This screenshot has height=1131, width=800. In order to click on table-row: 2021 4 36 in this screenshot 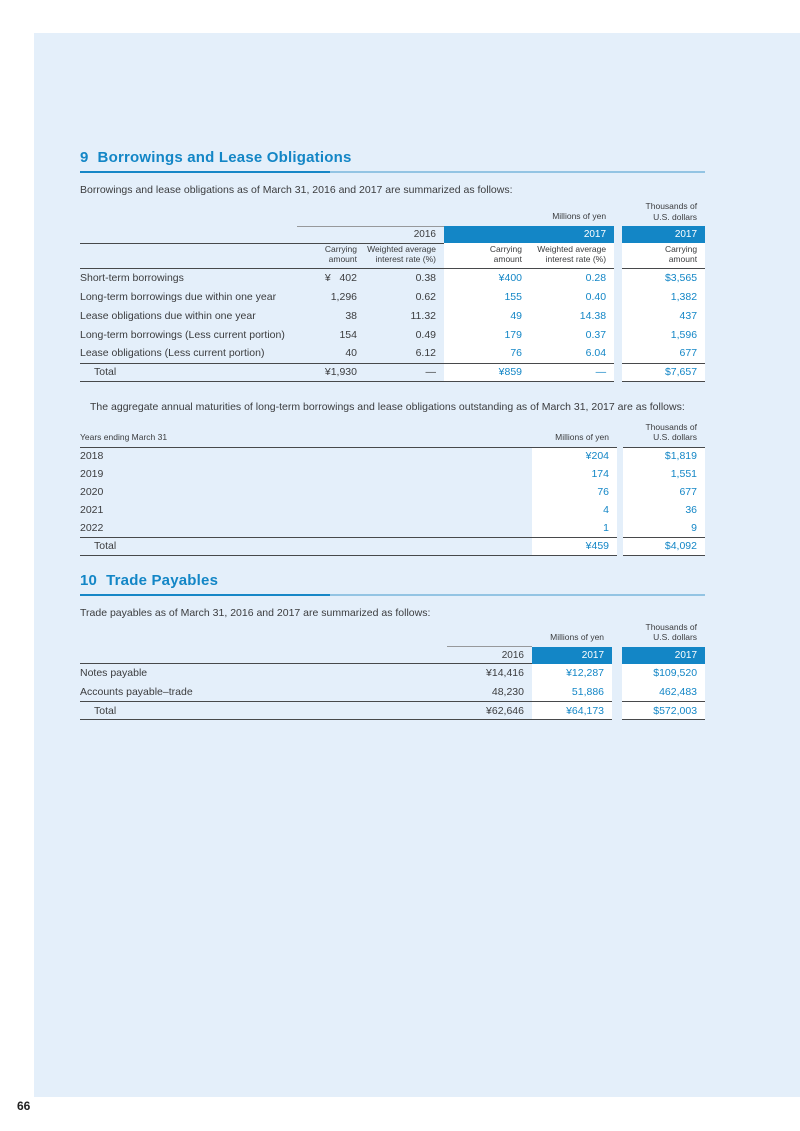, I will do `click(392, 510)`.